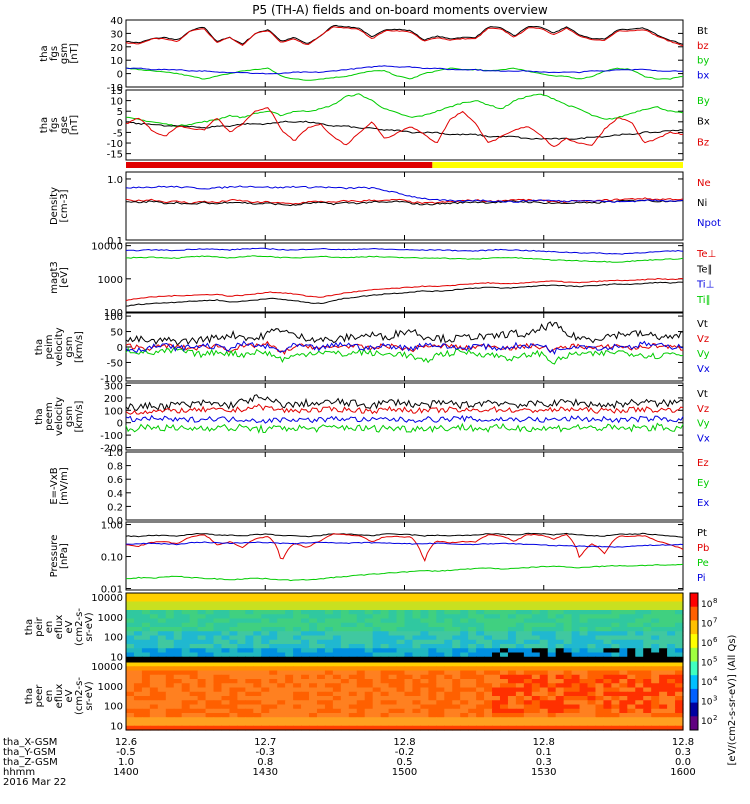 This screenshot has height=804, width=750. Describe the element at coordinates (89, 695) in the screenshot. I see `y-axis-label: sr-eV)` at that location.